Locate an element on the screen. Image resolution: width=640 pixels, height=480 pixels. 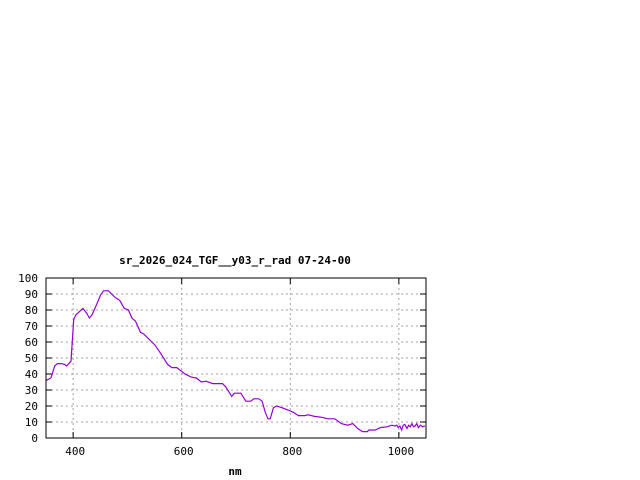
x-tick-label: 1000 is located at coordinates (401, 451).